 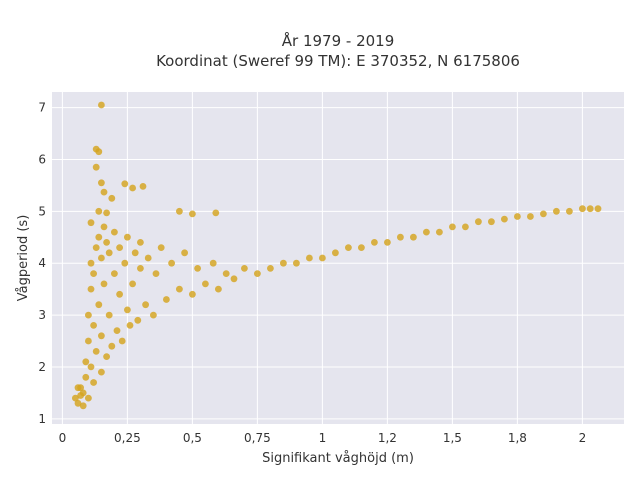 I want to click on y-tick-label: 2, so click(x=42, y=367).